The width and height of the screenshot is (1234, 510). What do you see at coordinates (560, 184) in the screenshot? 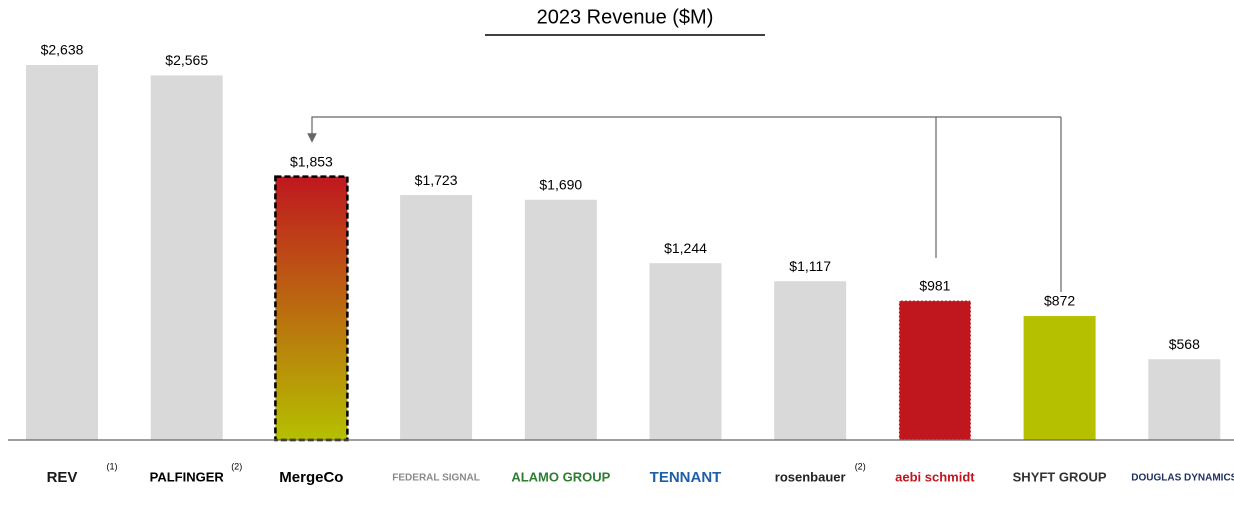
I see `value-label: $1,690` at bounding box center [560, 184].